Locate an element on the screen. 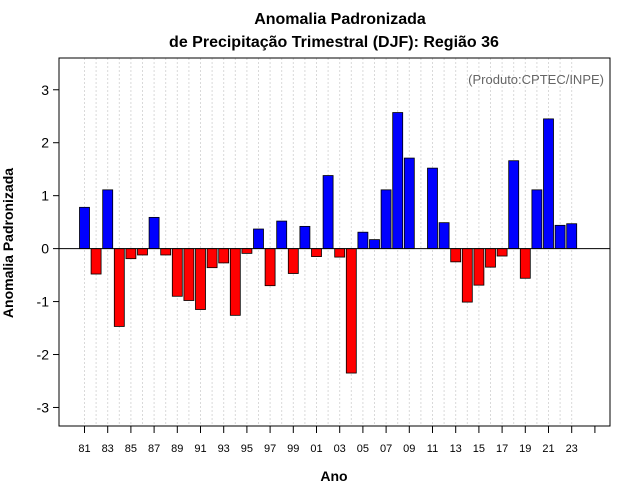 Image resolution: width=640 pixels, height=500 pixels. x-tick-label: 19 is located at coordinates (525, 449).